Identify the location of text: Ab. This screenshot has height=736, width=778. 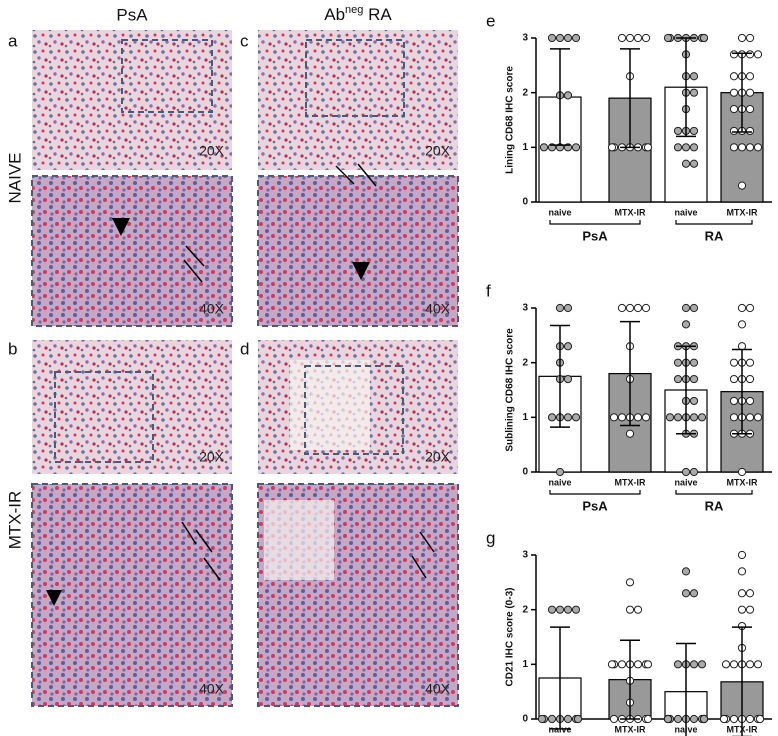
(334, 14).